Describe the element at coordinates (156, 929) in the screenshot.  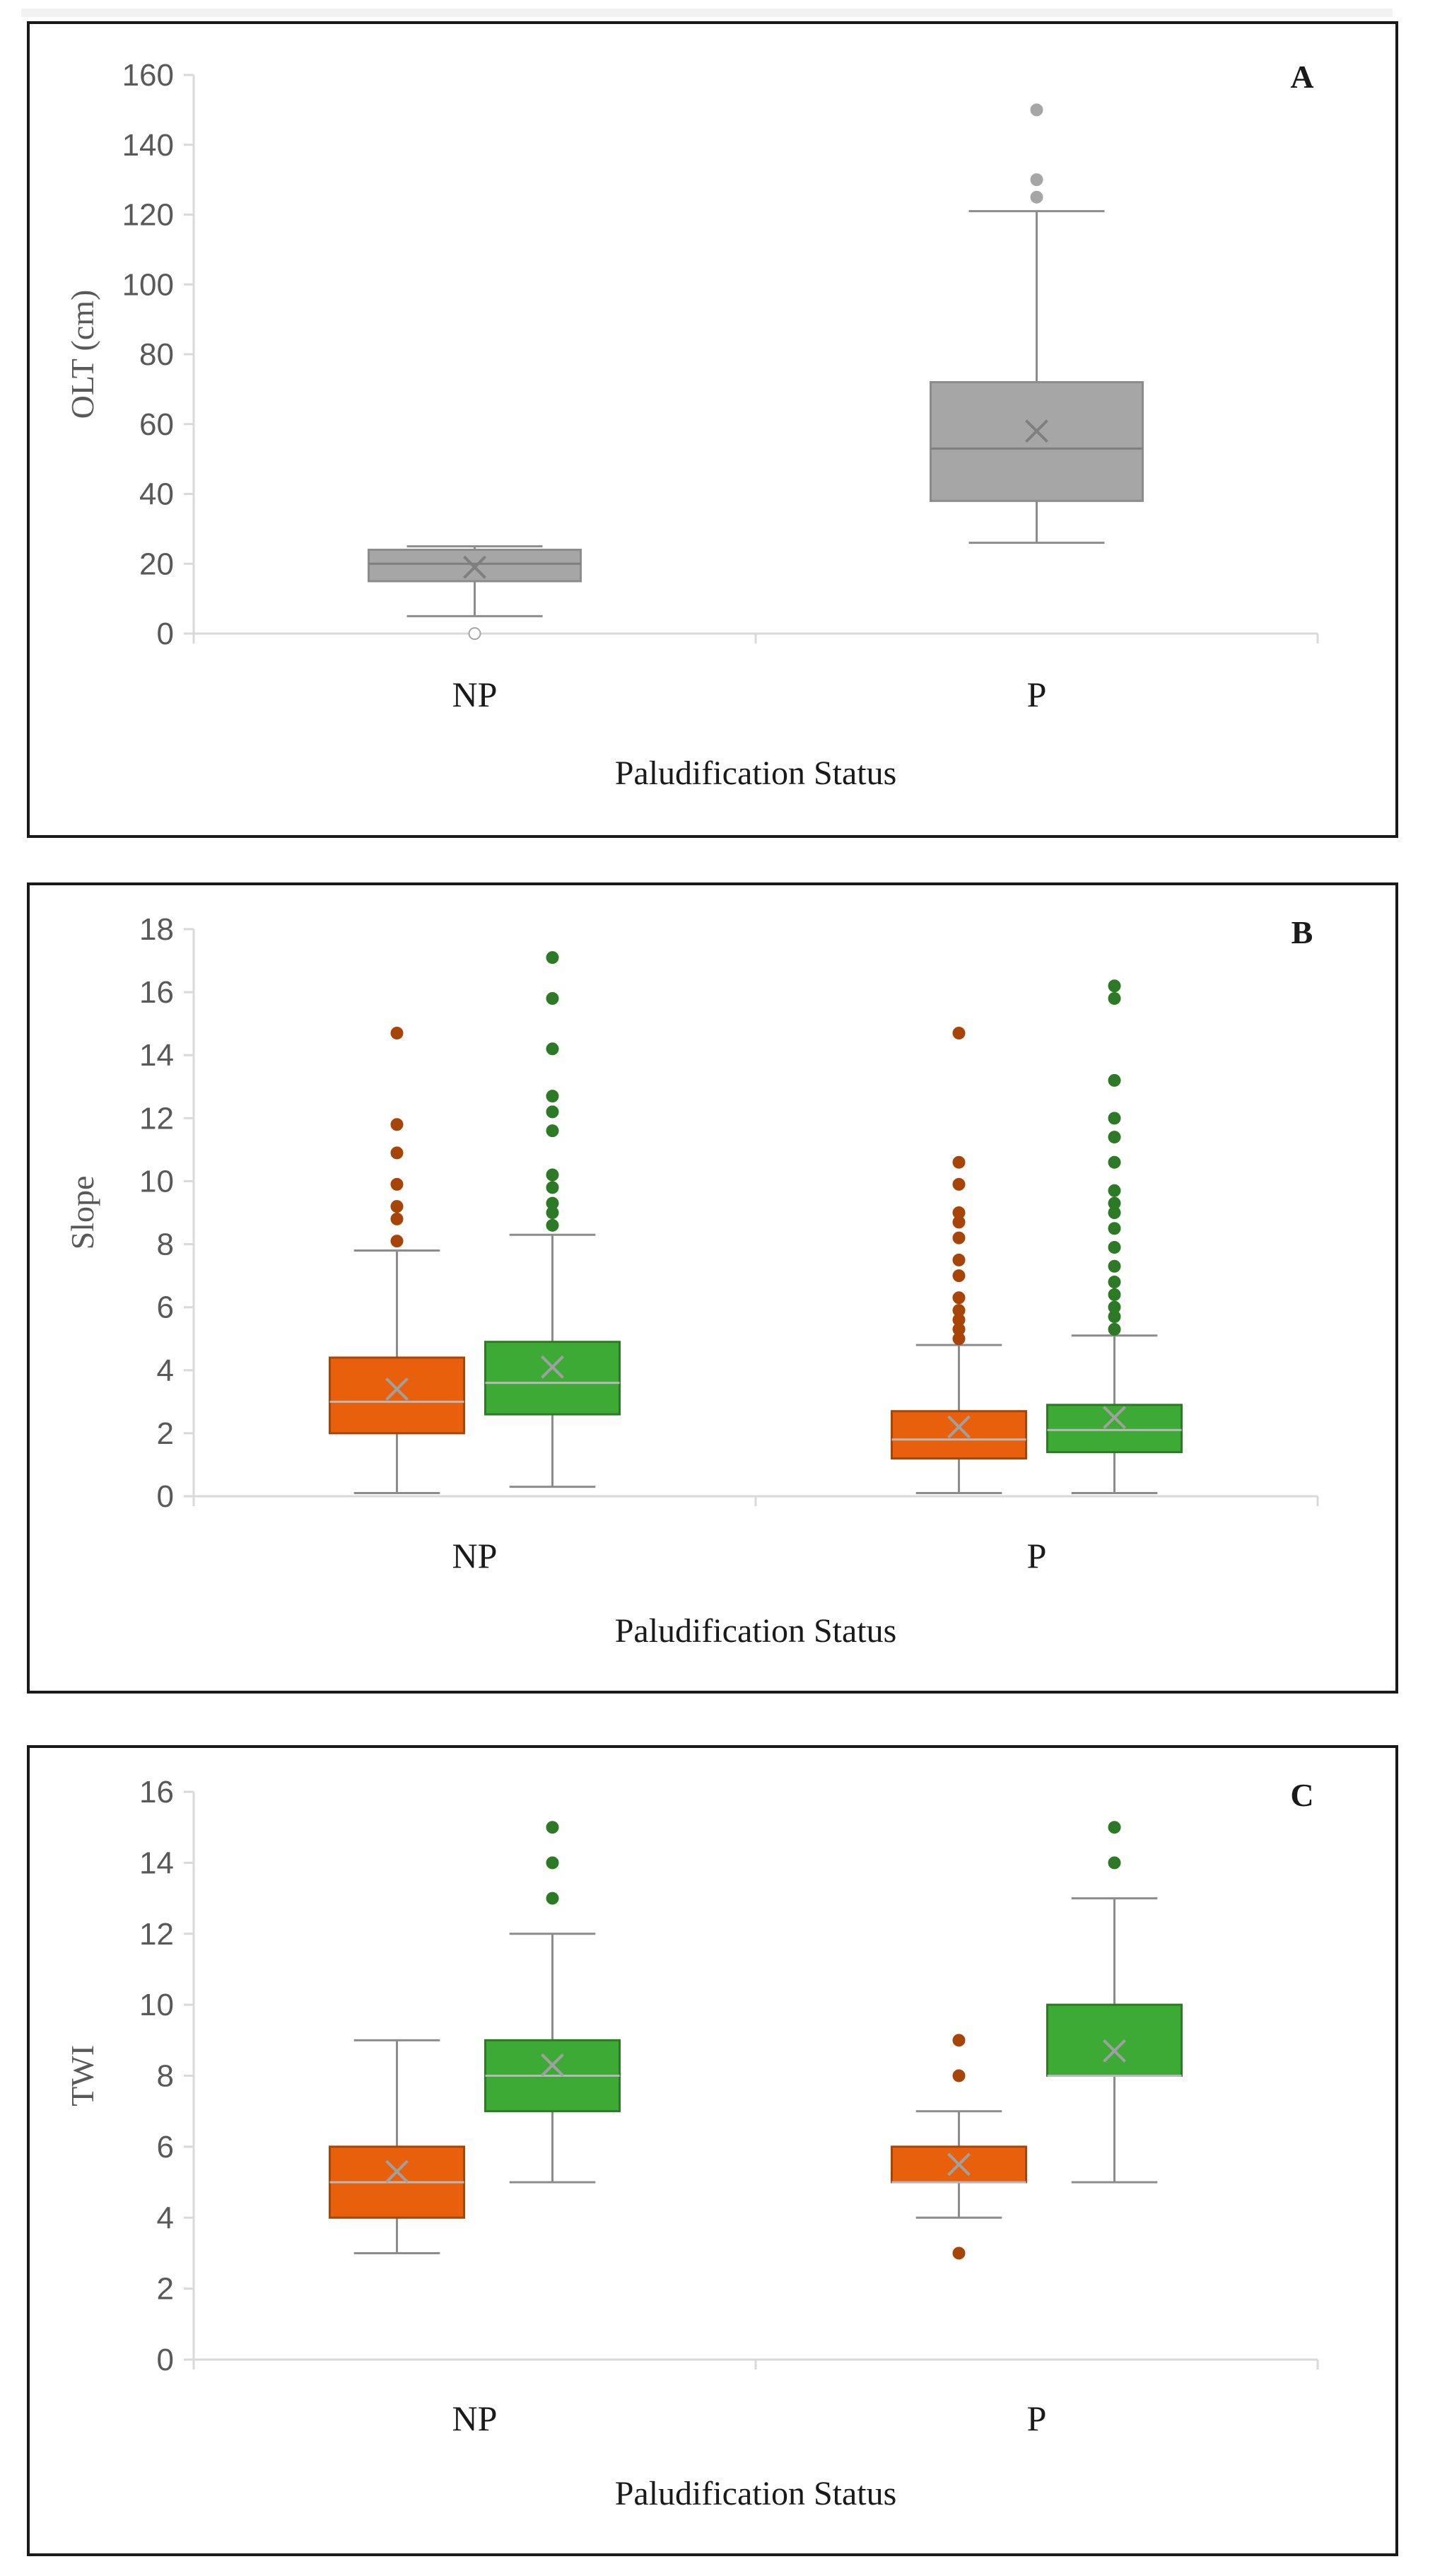
I see `y-tick-label: 18` at that location.